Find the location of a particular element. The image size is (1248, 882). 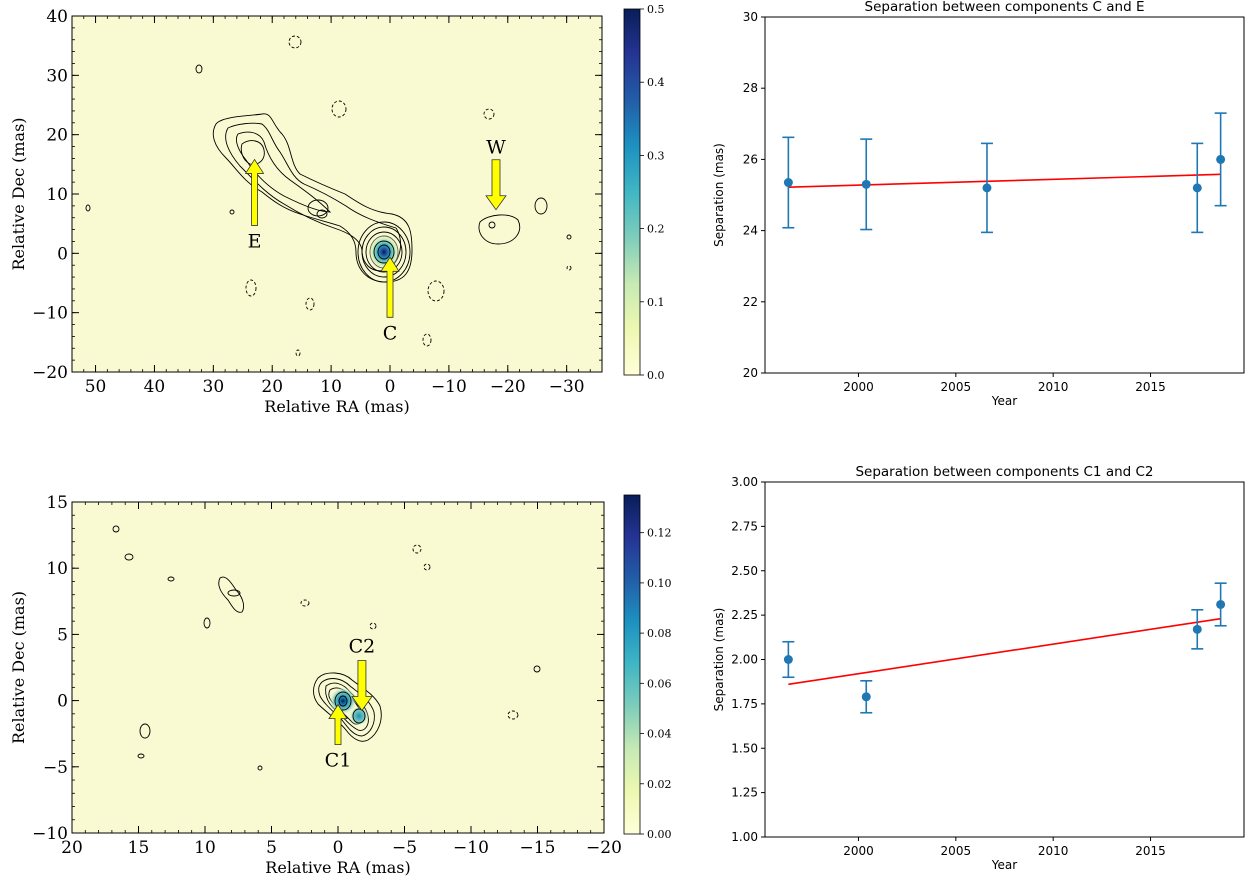

colorbar-tick-label: 0.12 is located at coordinates (659, 533).